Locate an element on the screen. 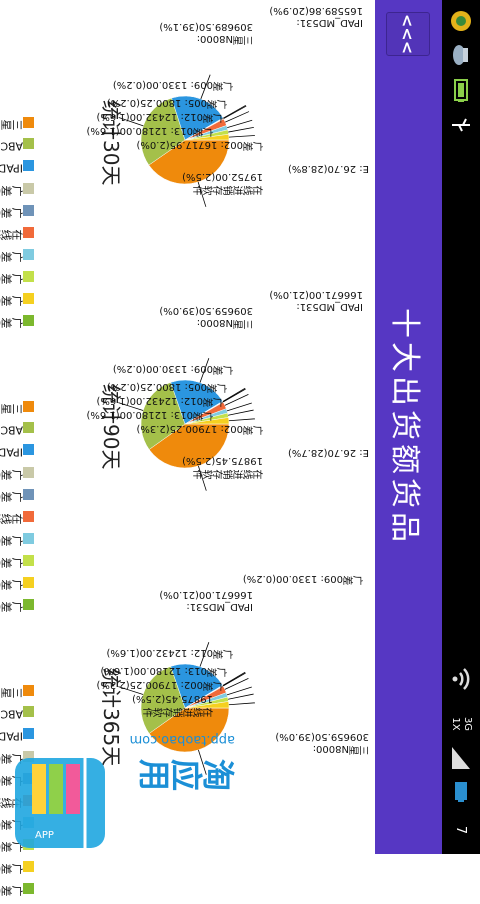  back-button: <<< is located at coordinates (408, 34).